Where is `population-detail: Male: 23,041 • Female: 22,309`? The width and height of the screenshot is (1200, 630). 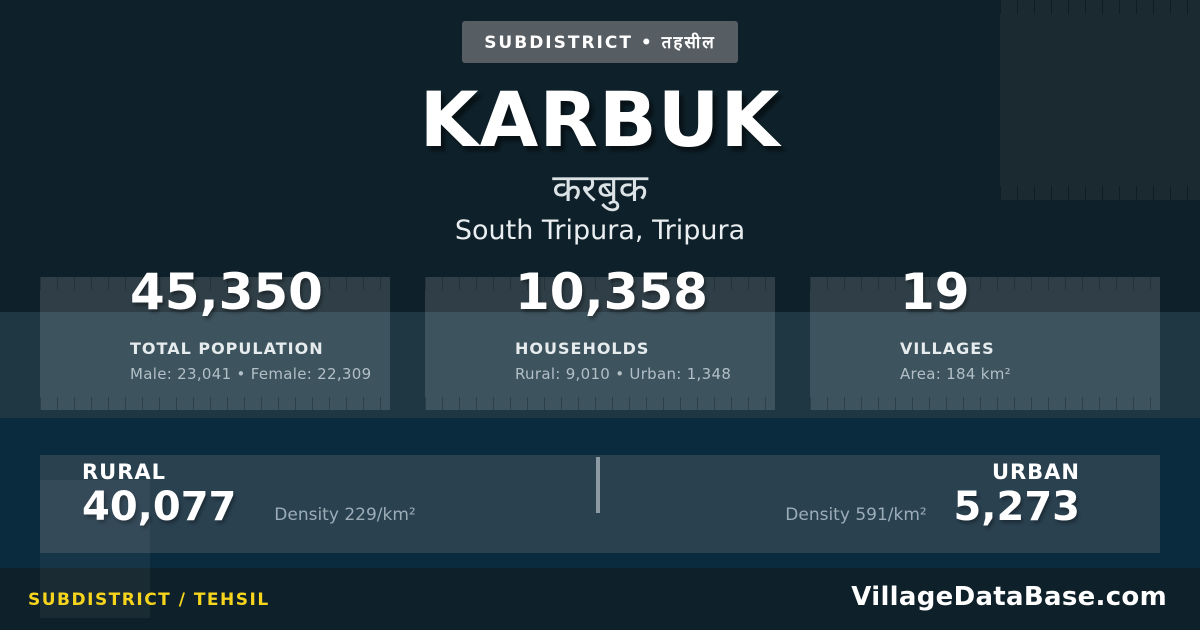 population-detail: Male: 23,041 • Female: 22,309 is located at coordinates (251, 374).